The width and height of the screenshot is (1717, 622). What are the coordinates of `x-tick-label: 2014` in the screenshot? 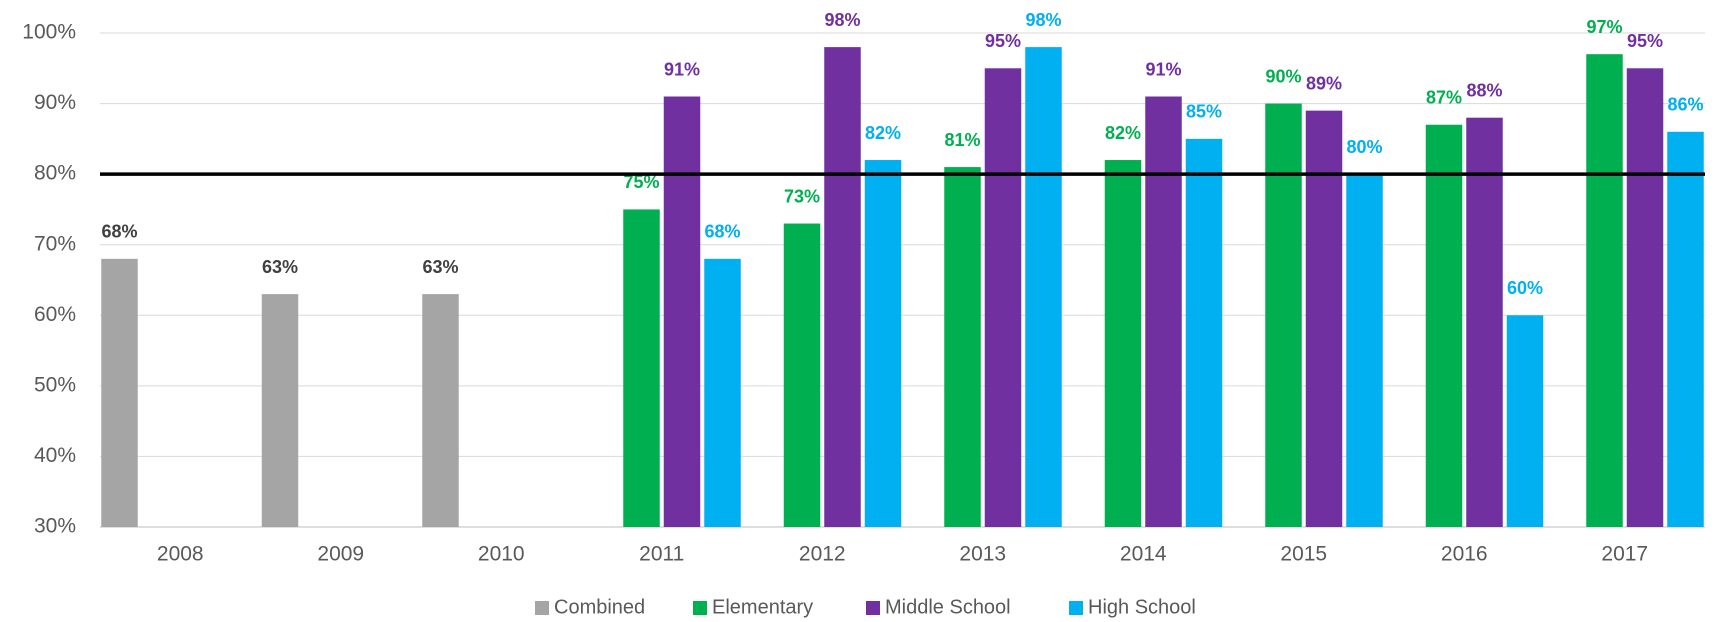 It's located at (1143, 554).